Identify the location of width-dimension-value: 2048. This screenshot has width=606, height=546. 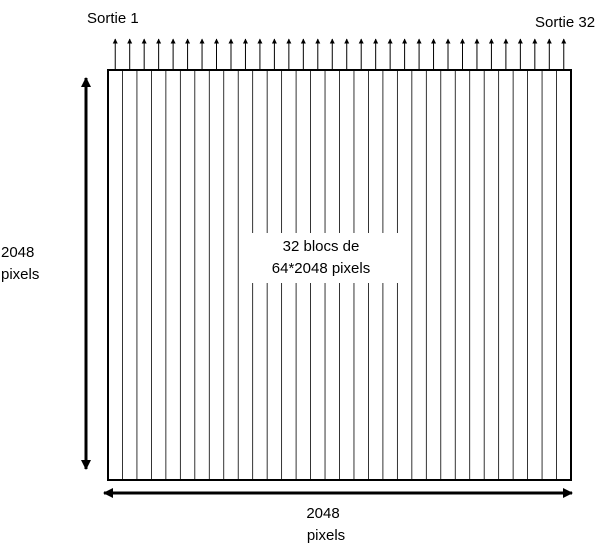
(322, 513).